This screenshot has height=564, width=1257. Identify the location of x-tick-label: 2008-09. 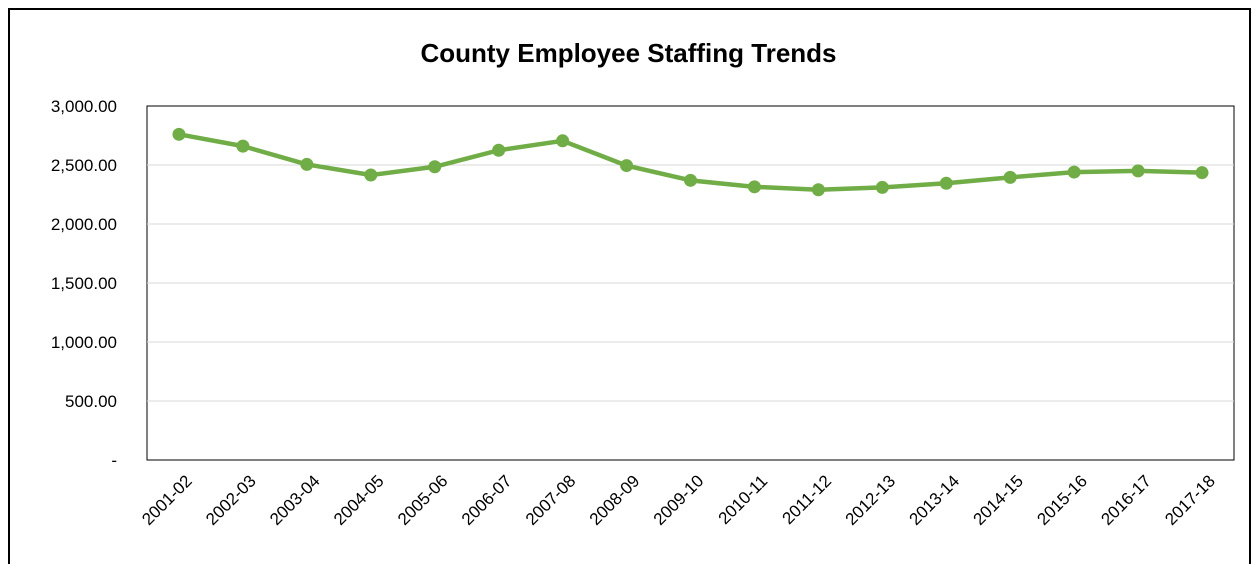
(615, 500).